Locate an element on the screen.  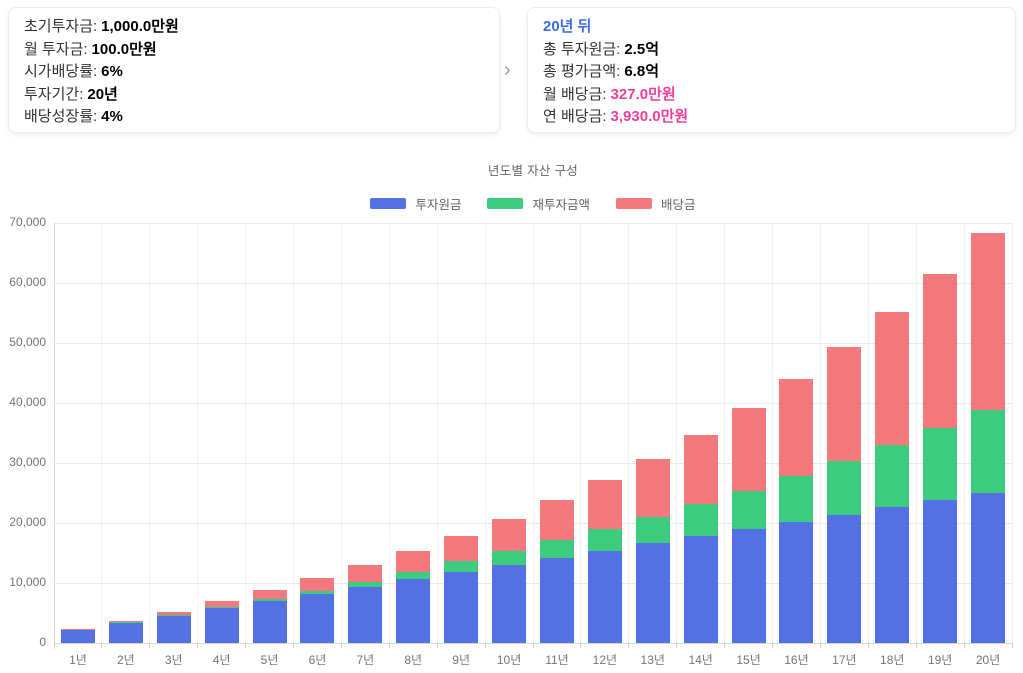
chart-title: 년도별 자산 구성 is located at coordinates (533, 171).